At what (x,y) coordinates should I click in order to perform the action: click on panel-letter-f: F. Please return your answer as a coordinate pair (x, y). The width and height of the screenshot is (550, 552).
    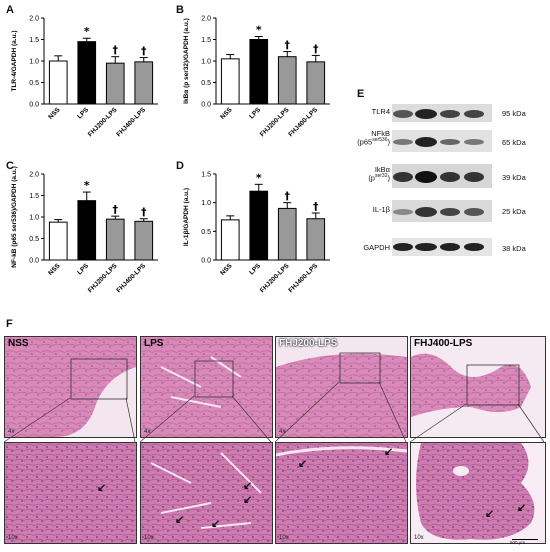
    Looking at the image, I should click on (9, 324).